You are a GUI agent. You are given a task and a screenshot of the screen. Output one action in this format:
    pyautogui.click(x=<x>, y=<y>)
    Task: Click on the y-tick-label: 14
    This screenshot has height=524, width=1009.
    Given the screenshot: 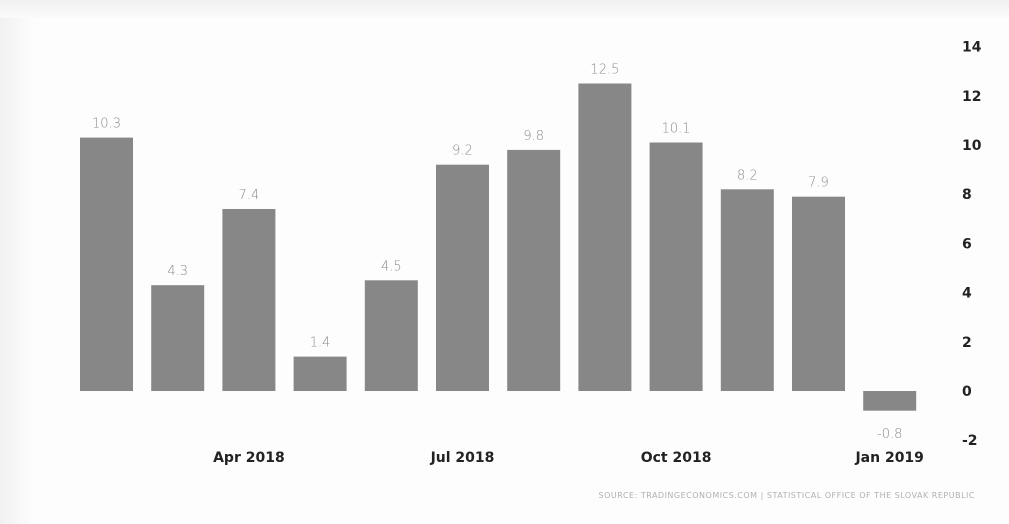 What is the action you would take?
    pyautogui.click(x=972, y=48)
    